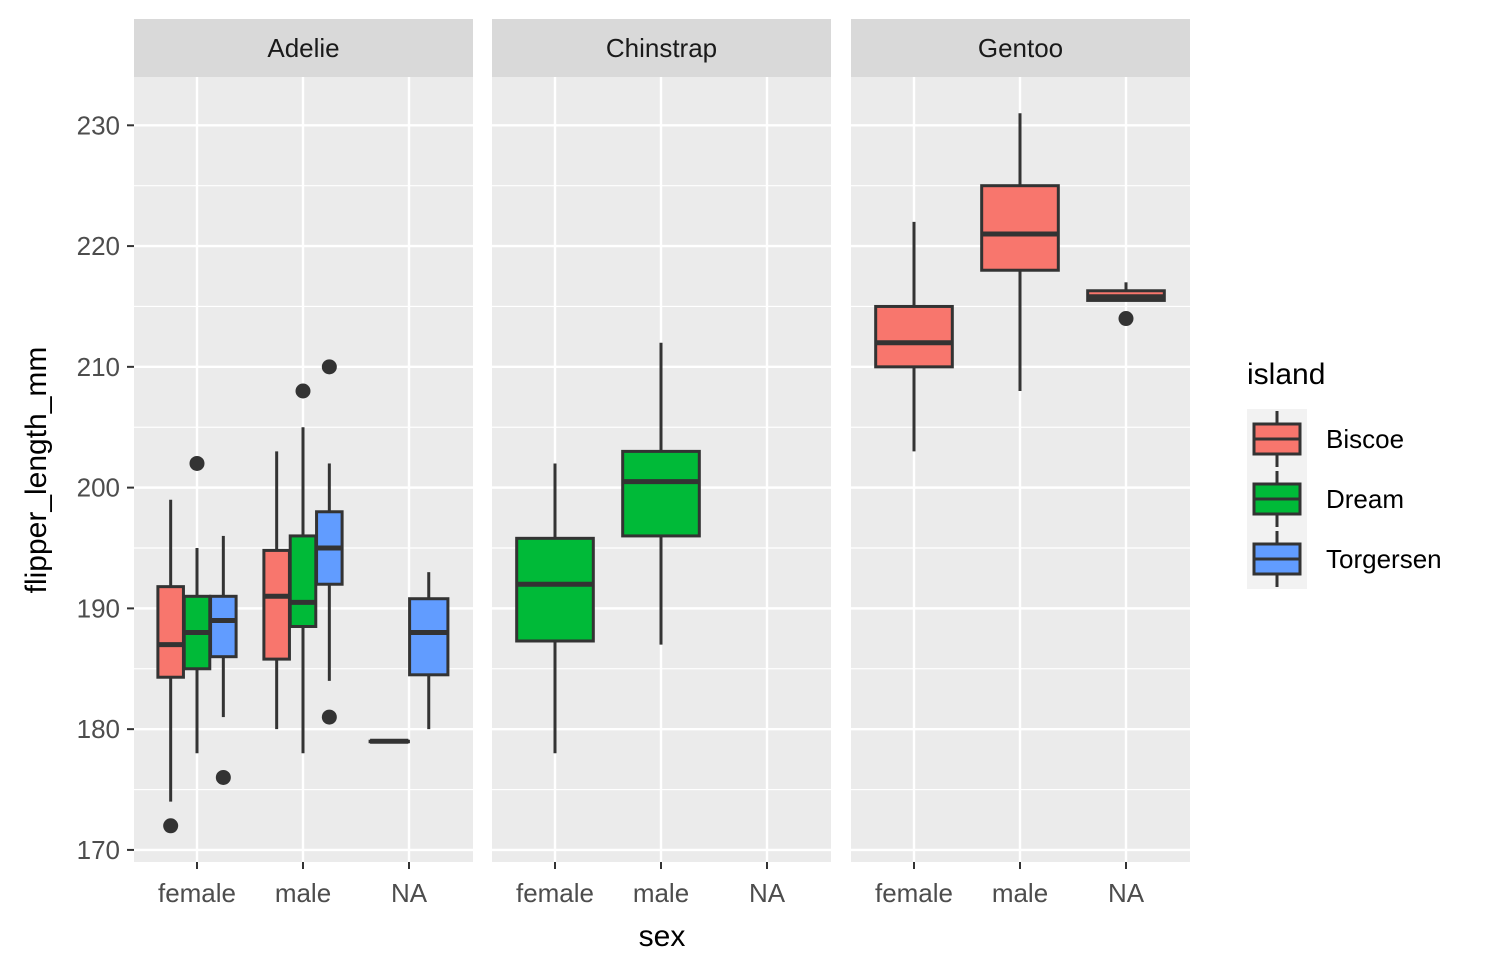 Image resolution: width=1500 pixels, height=975 pixels. What do you see at coordinates (98, 850) in the screenshot?
I see `y-tick-label: 170` at bounding box center [98, 850].